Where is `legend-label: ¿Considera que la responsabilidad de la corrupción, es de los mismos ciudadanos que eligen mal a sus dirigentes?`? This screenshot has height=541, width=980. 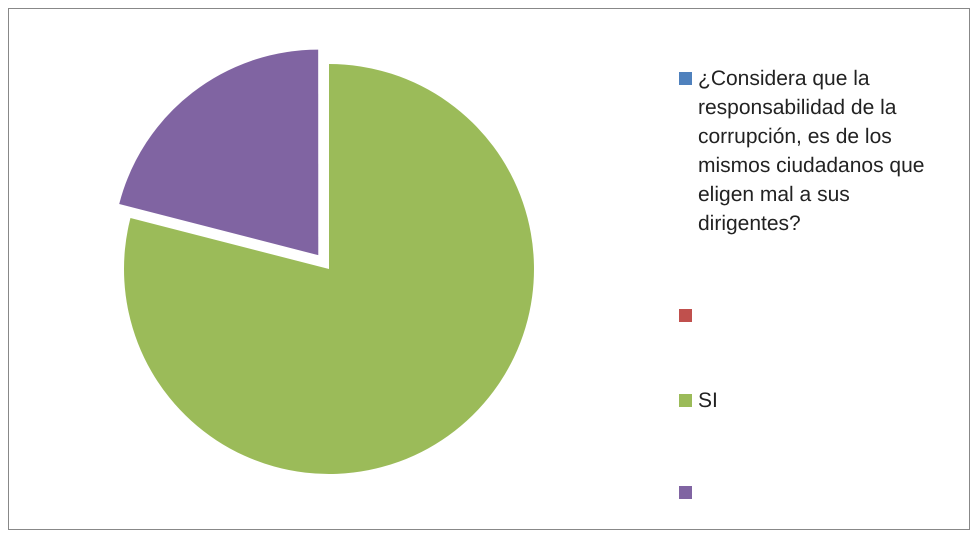
legend-label: ¿Considera que la responsabilidad de la corrupción, es de los mismos ciudadanos que eligen mal a sus dirigentes? is located at coordinates (812, 151).